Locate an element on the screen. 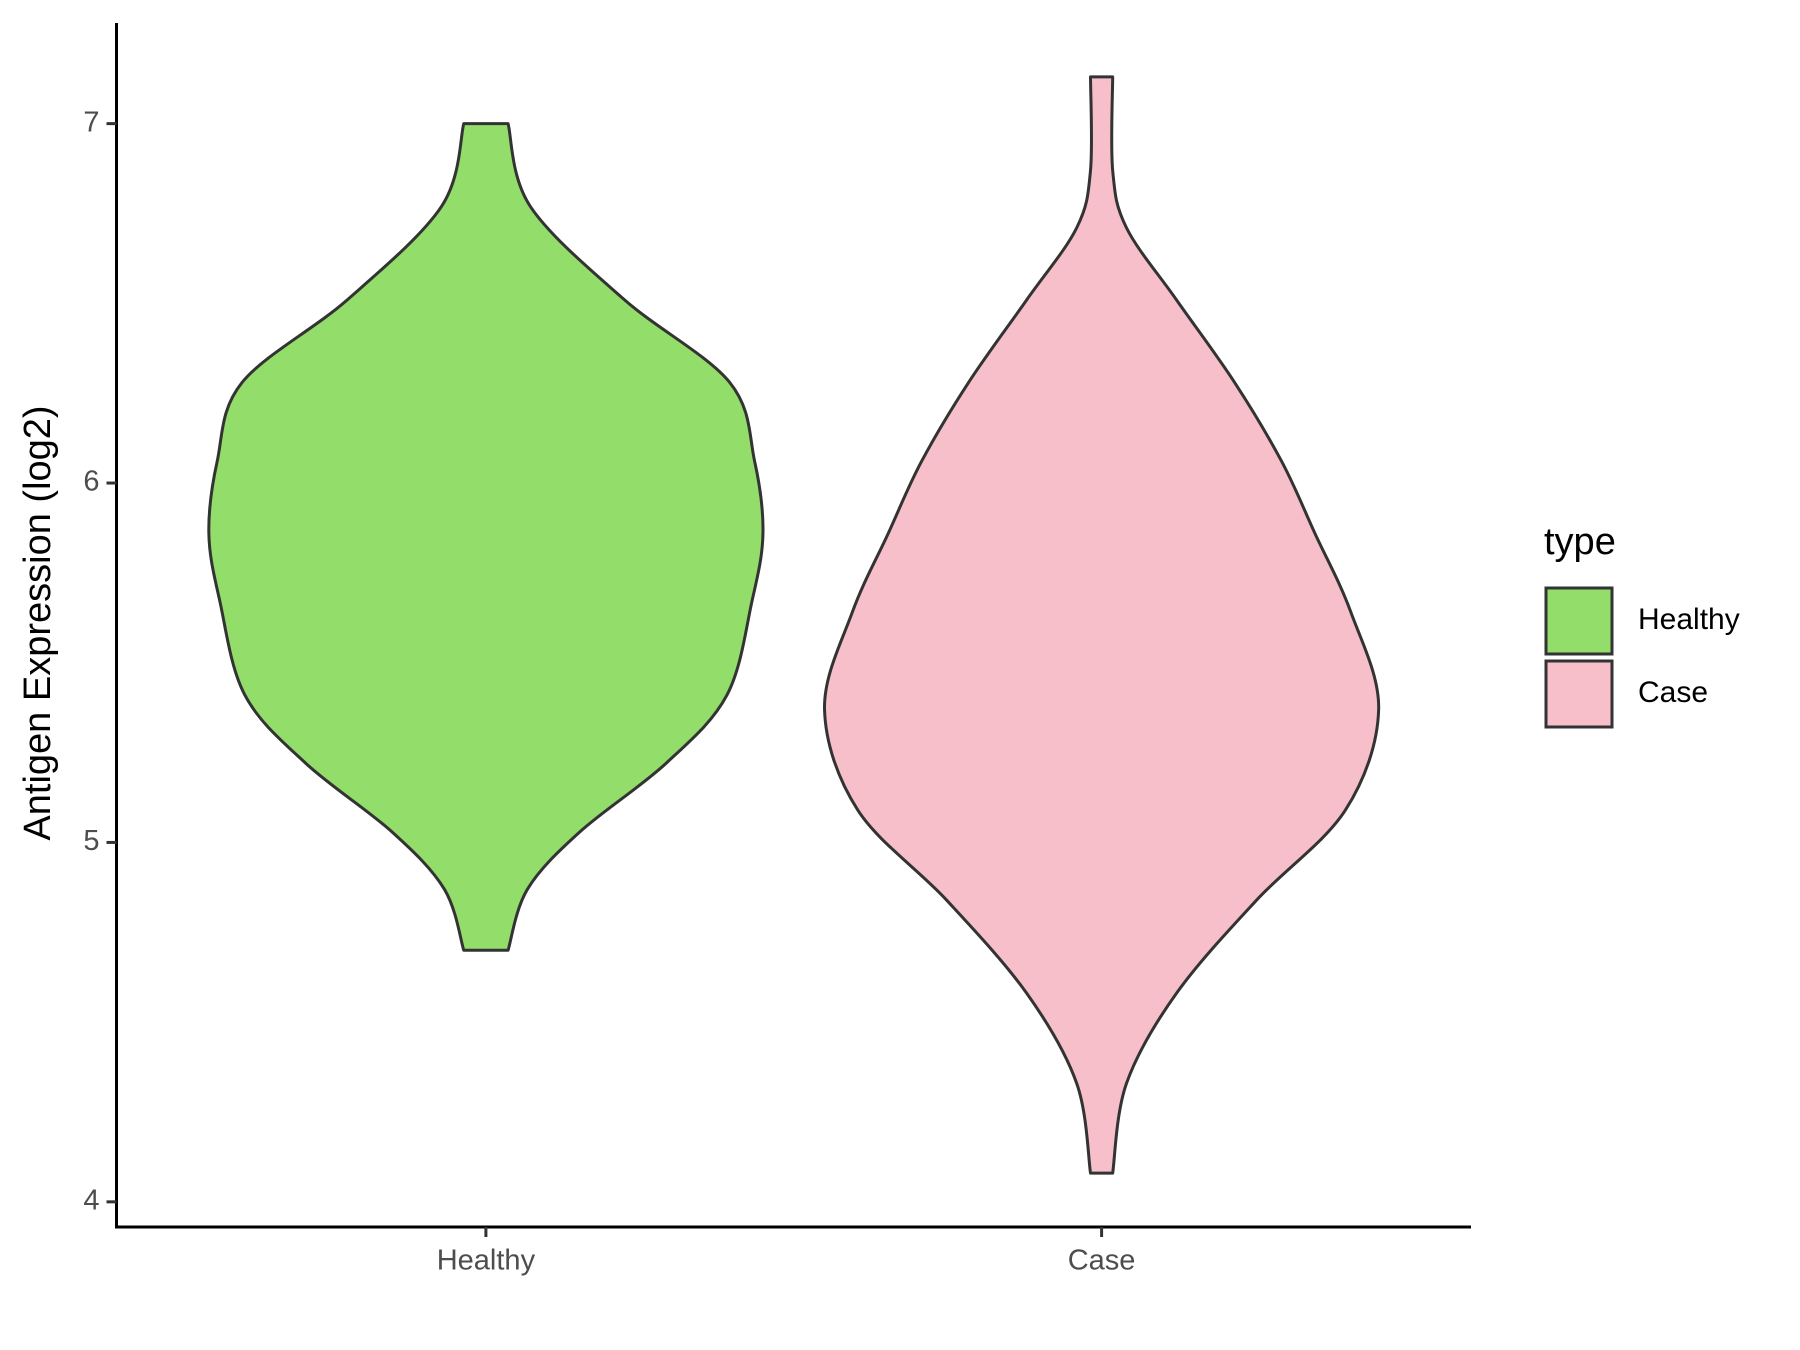 This screenshot has height=1350, width=1800. x-tick-label: Case is located at coordinates (1102, 1261).